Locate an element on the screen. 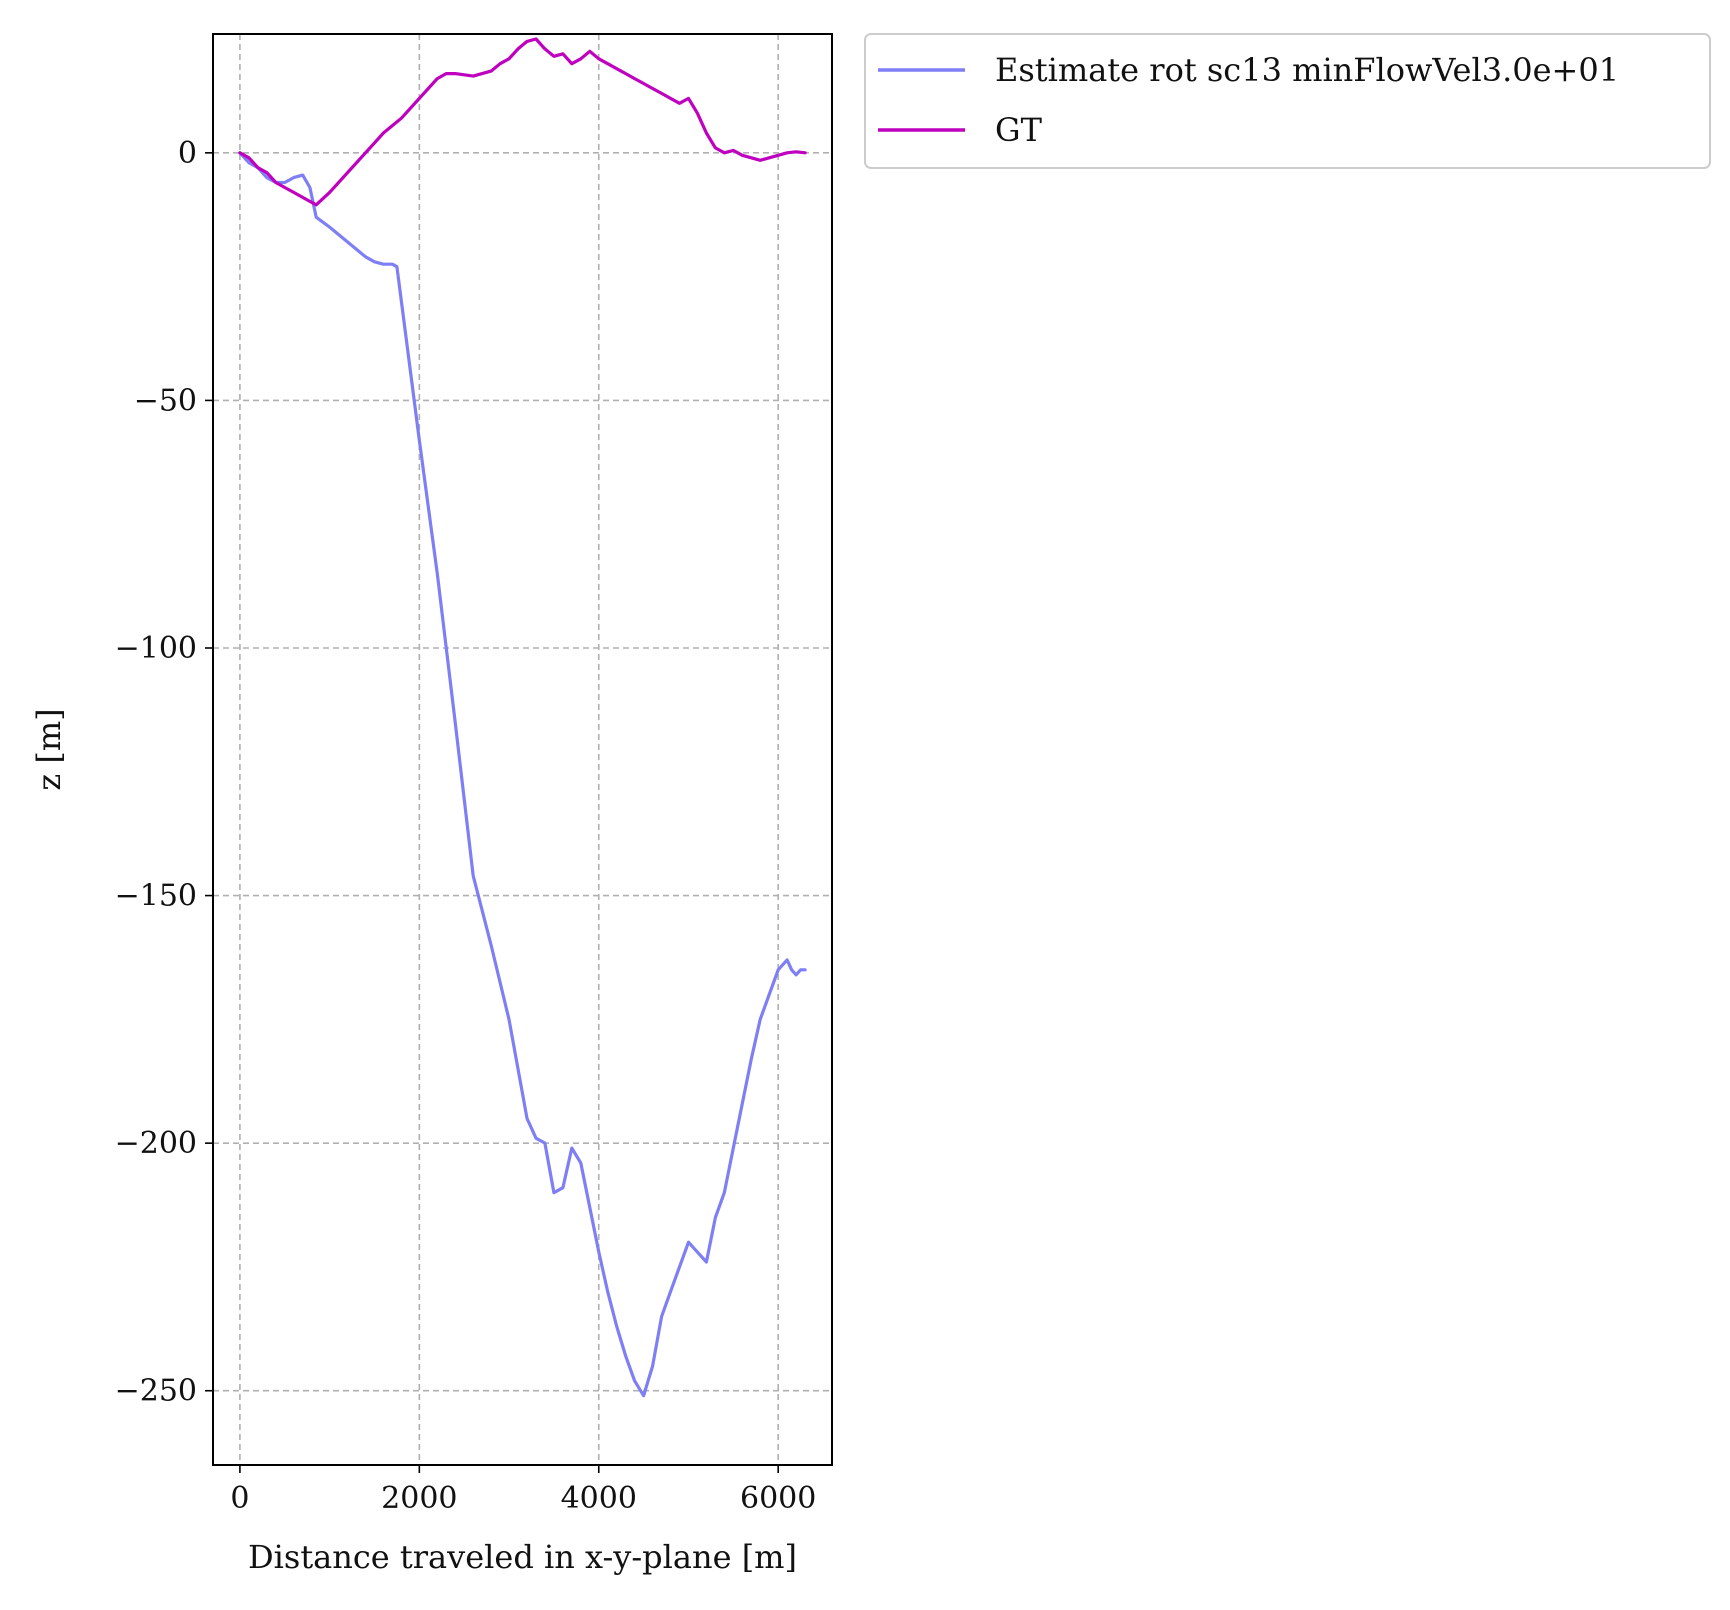 The width and height of the screenshot is (1730, 1610). legend-box is located at coordinates (1287, 101).